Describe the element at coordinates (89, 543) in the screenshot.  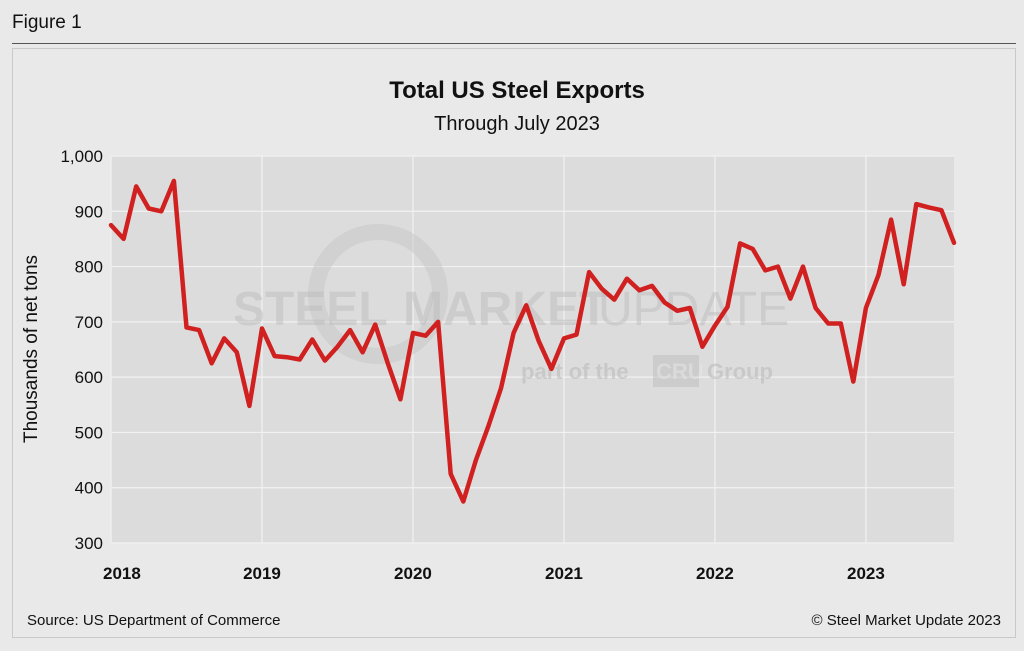
I see `y-tick-label: 300` at that location.